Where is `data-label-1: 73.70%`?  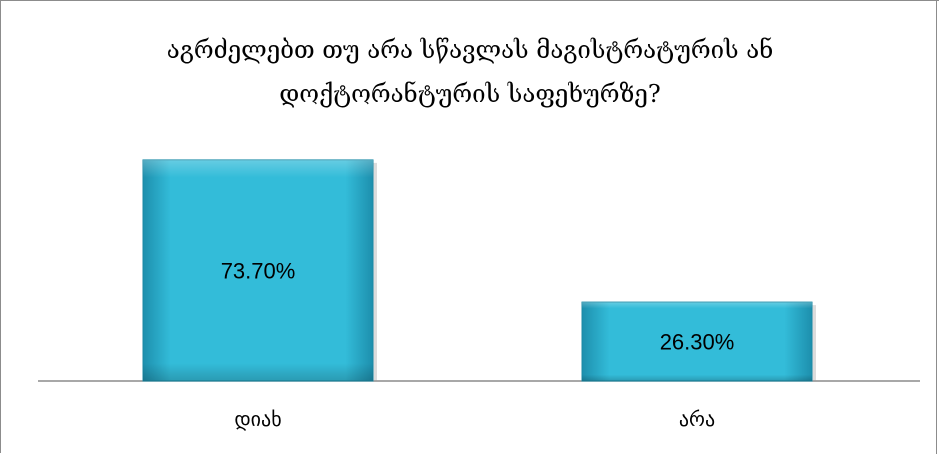 data-label-1: 73.70% is located at coordinates (258, 270).